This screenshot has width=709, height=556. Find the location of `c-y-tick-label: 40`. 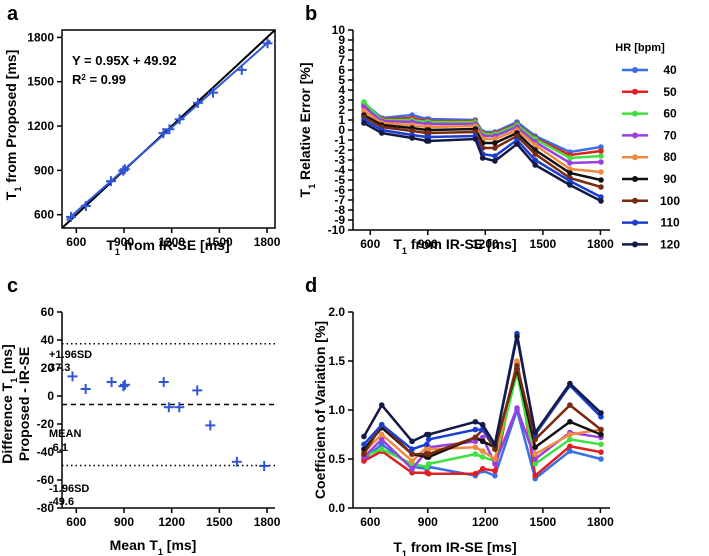

c-y-tick-label: 40 is located at coordinates (48, 340).